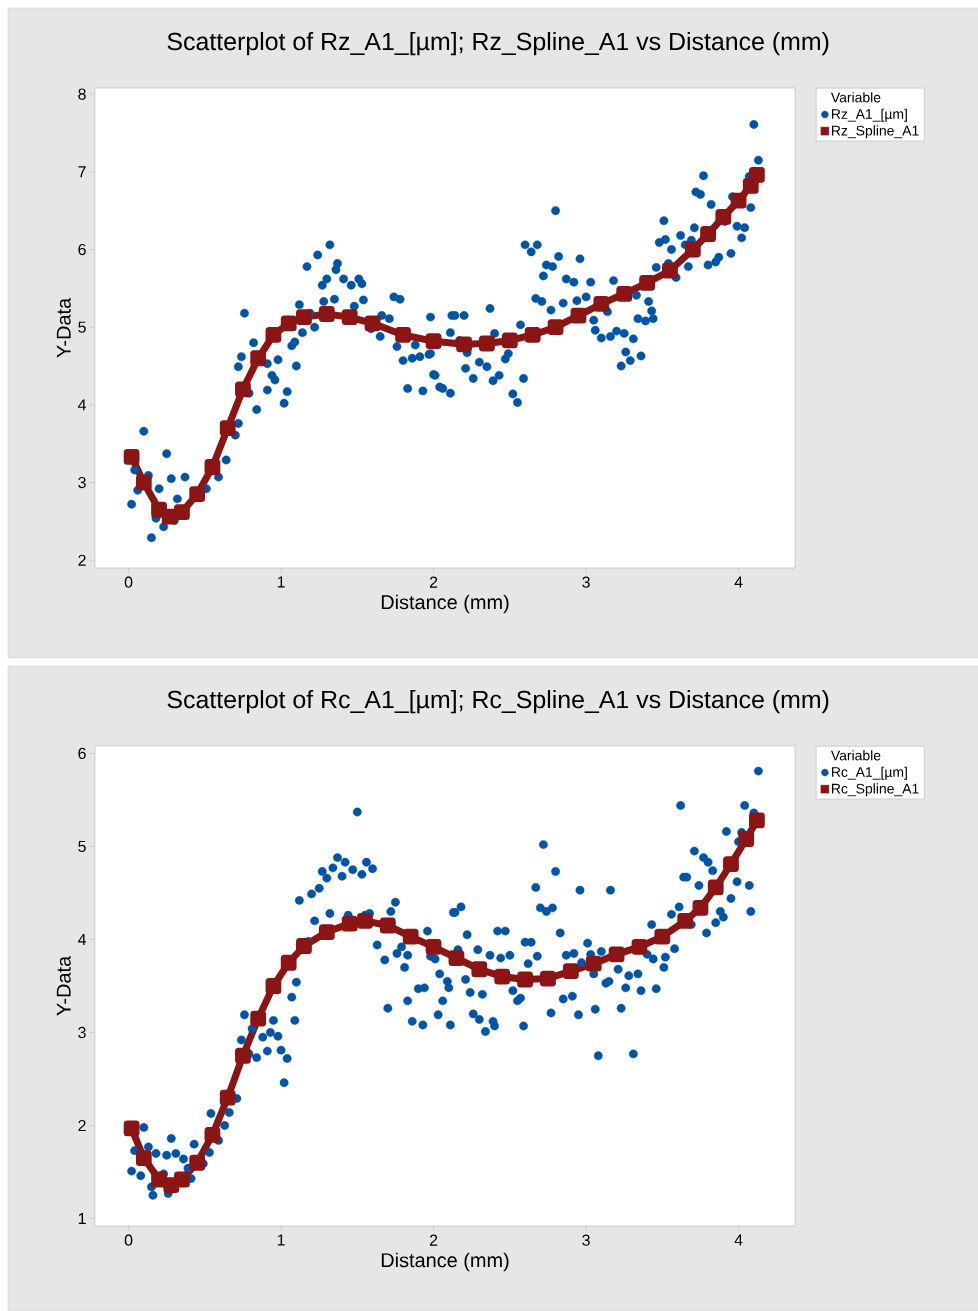 The height and width of the screenshot is (1311, 978). What do you see at coordinates (82, 94) in the screenshot?
I see `y-tick-label: 8` at bounding box center [82, 94].